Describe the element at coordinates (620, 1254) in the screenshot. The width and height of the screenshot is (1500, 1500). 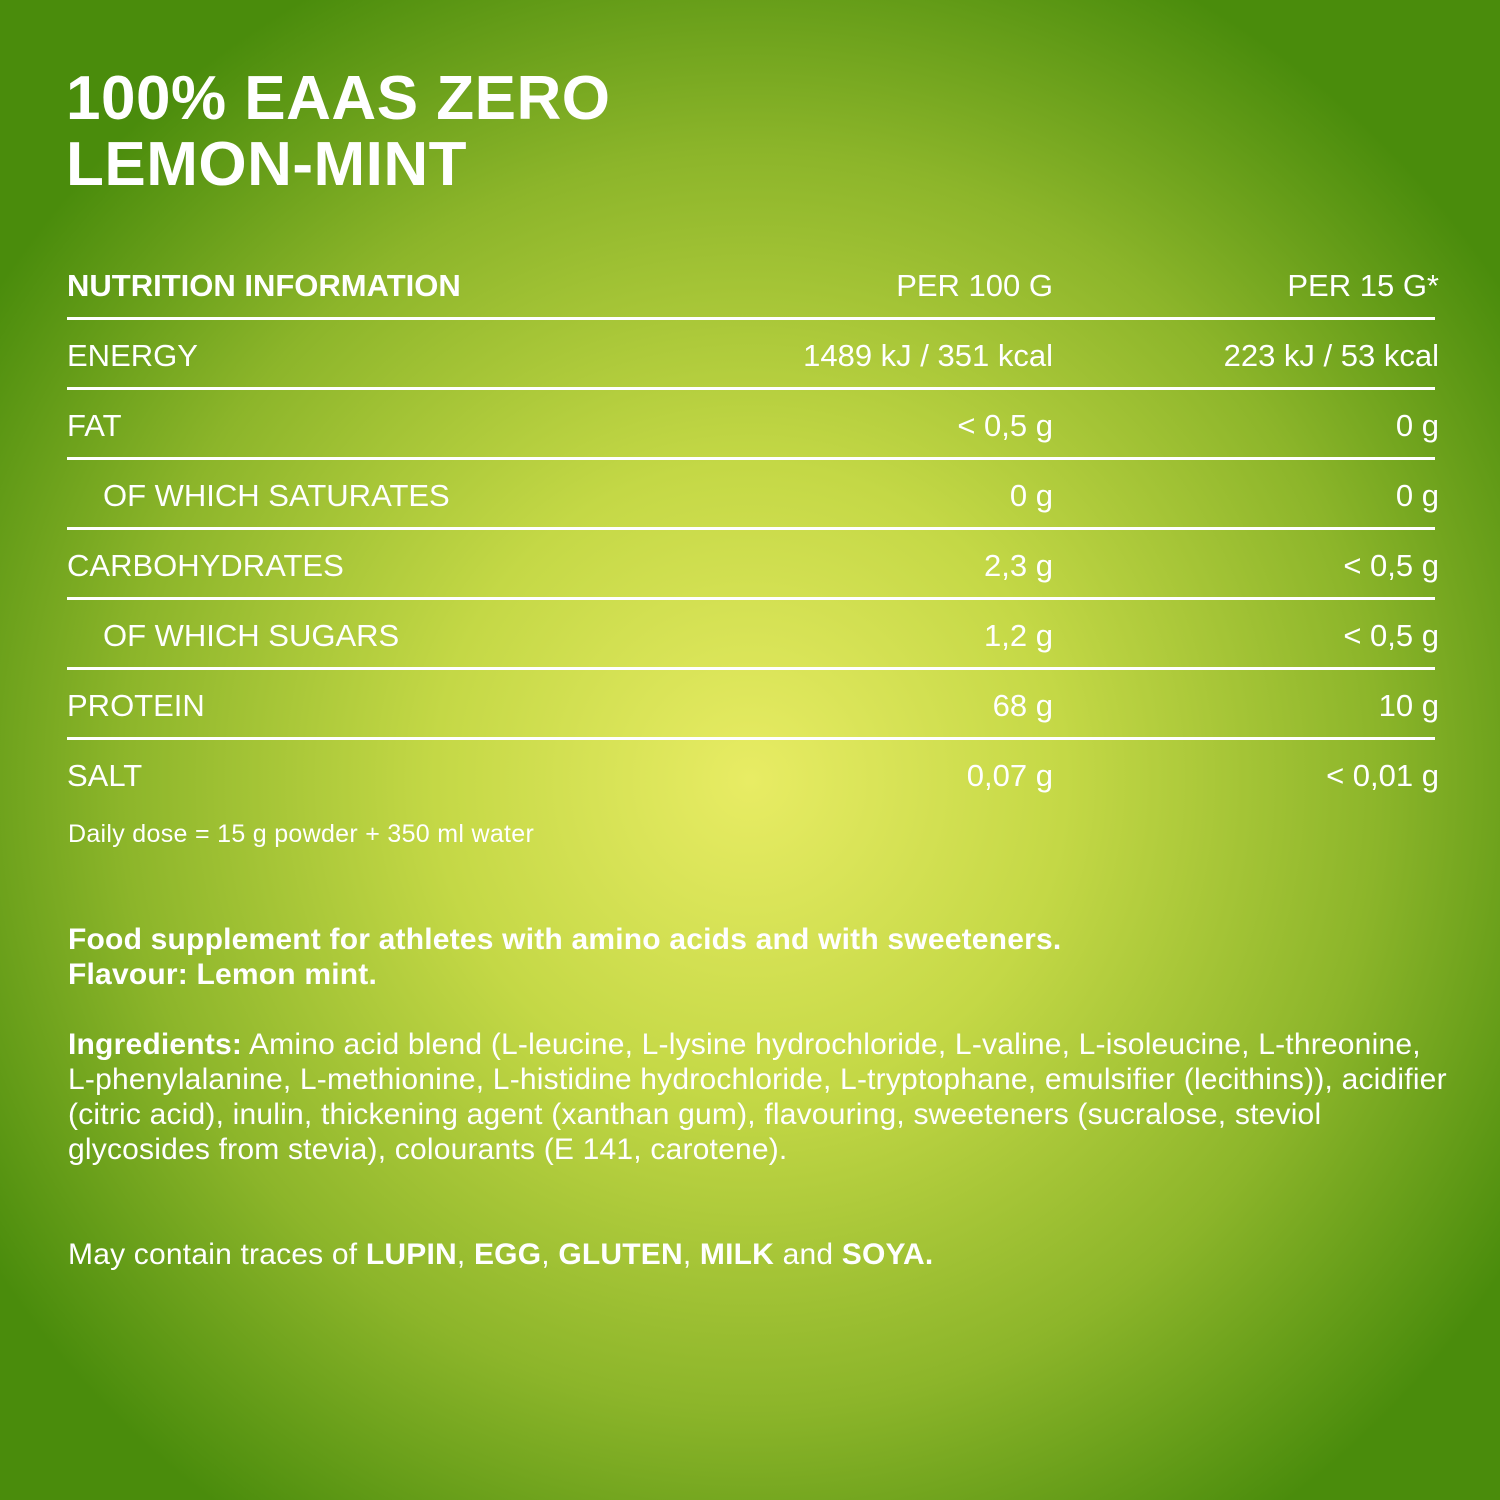
I see `allergen-gluten: GLUTEN` at that location.